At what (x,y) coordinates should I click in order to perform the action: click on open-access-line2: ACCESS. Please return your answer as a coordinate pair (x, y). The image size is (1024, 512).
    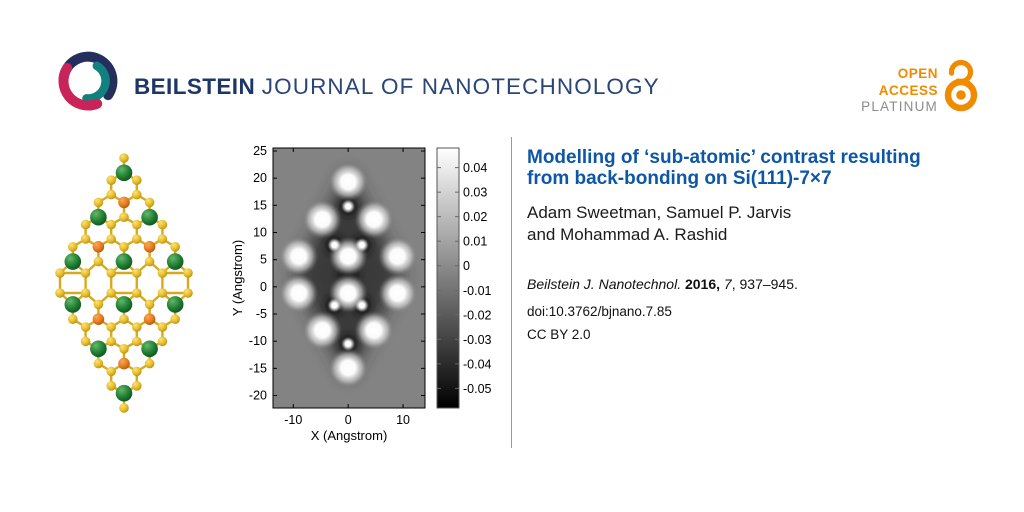
    Looking at the image, I should click on (908, 90).